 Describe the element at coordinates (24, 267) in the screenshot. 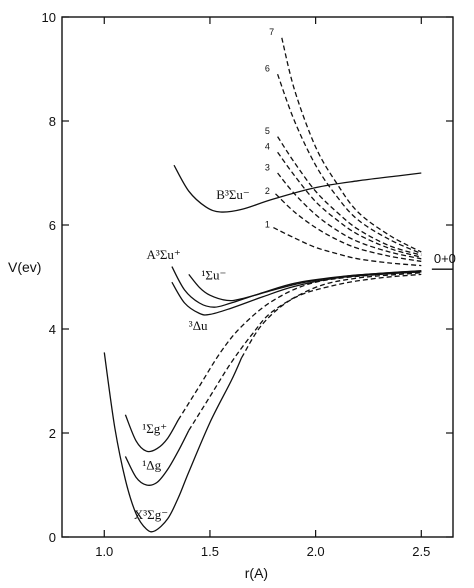

I see `y-axis-label: V(ev)` at that location.